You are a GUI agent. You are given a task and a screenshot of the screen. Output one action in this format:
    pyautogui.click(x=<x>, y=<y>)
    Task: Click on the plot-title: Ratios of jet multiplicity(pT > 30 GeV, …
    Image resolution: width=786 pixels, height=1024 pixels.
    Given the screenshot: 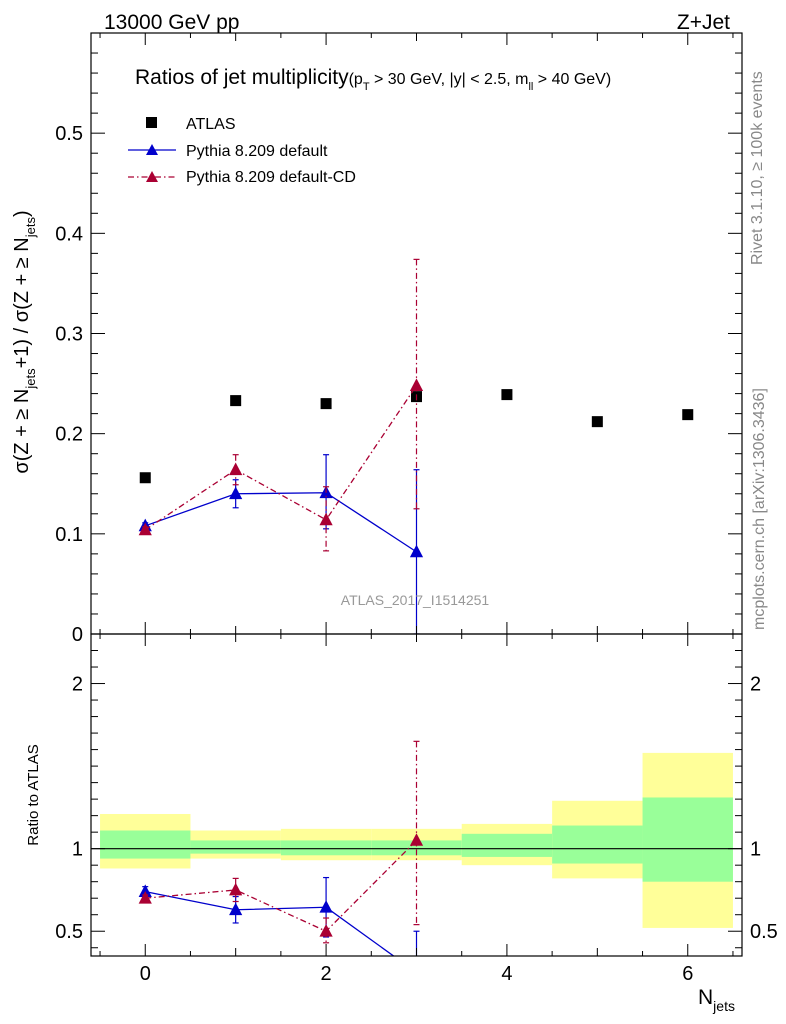 What is the action you would take?
    pyautogui.click(x=373, y=79)
    